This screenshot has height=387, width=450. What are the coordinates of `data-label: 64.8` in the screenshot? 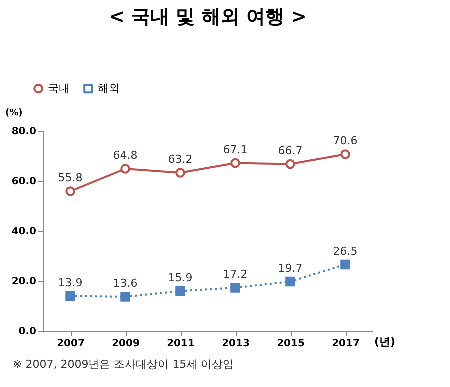 It's located at (125, 155).